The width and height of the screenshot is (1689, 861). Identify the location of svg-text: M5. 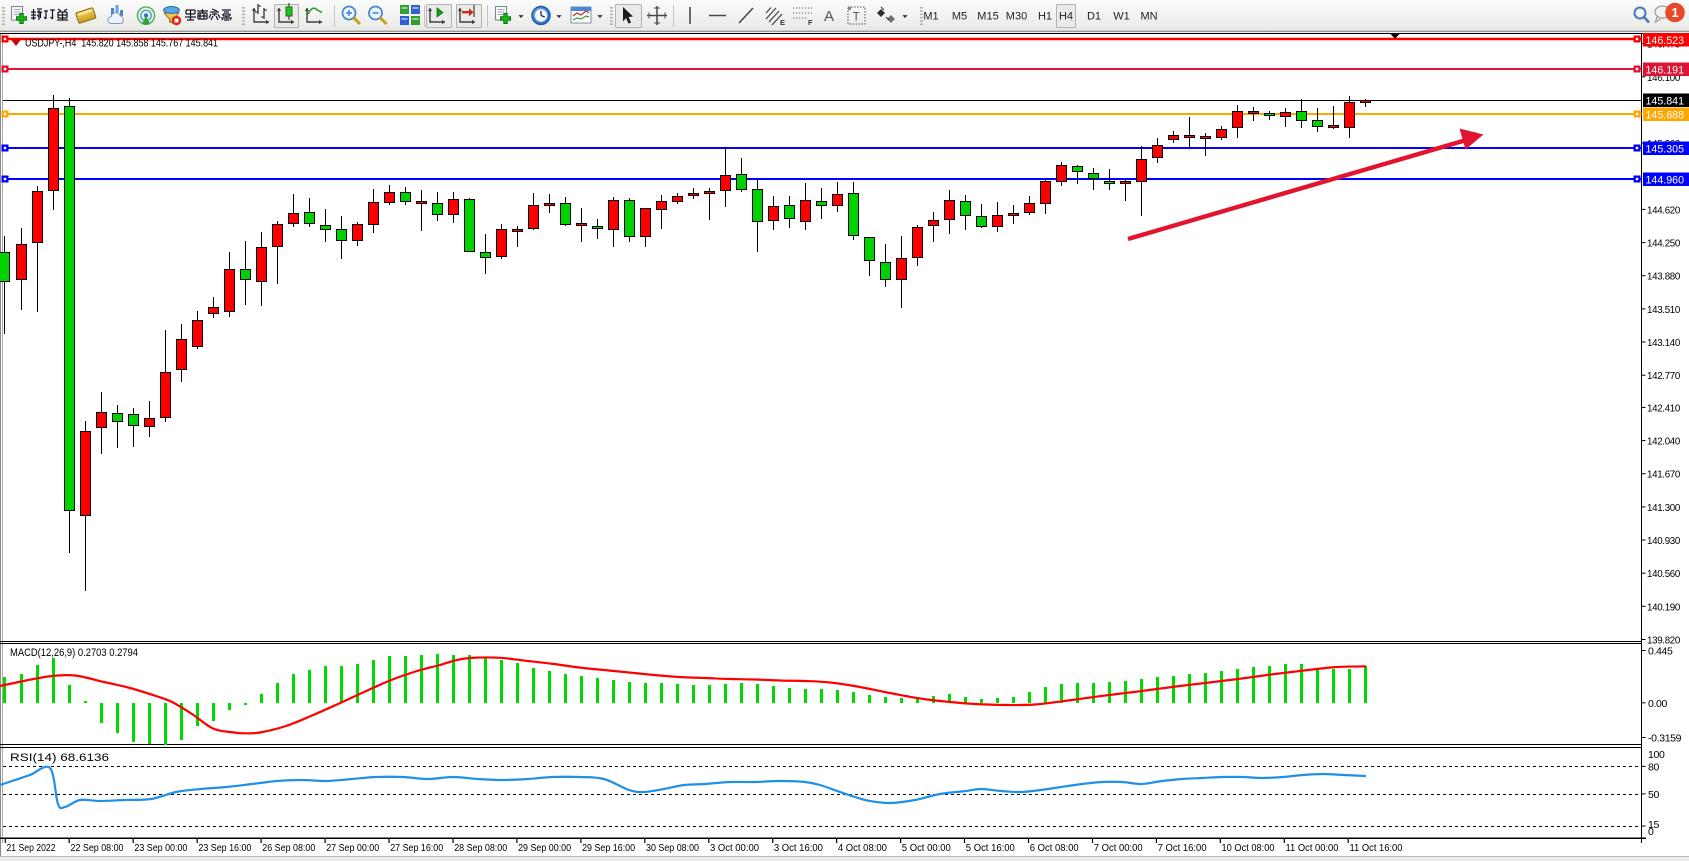
(959, 17).